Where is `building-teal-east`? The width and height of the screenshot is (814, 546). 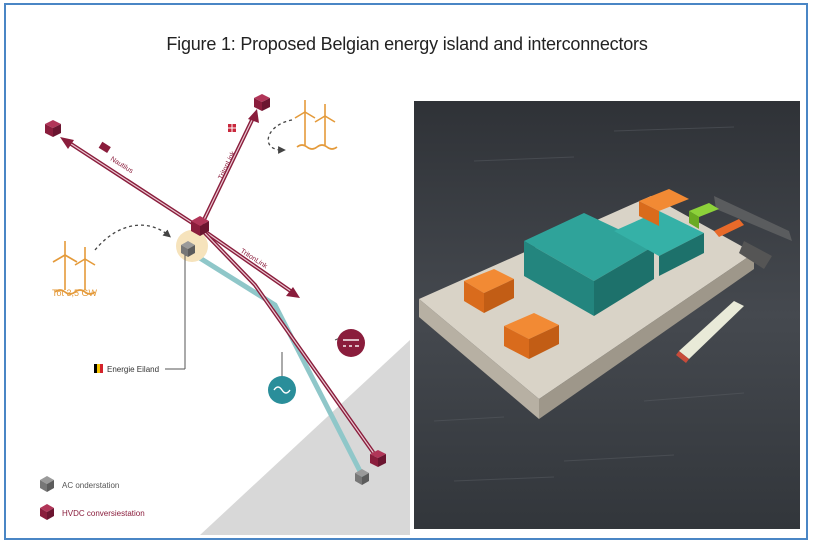 building-teal-east is located at coordinates (659, 233).